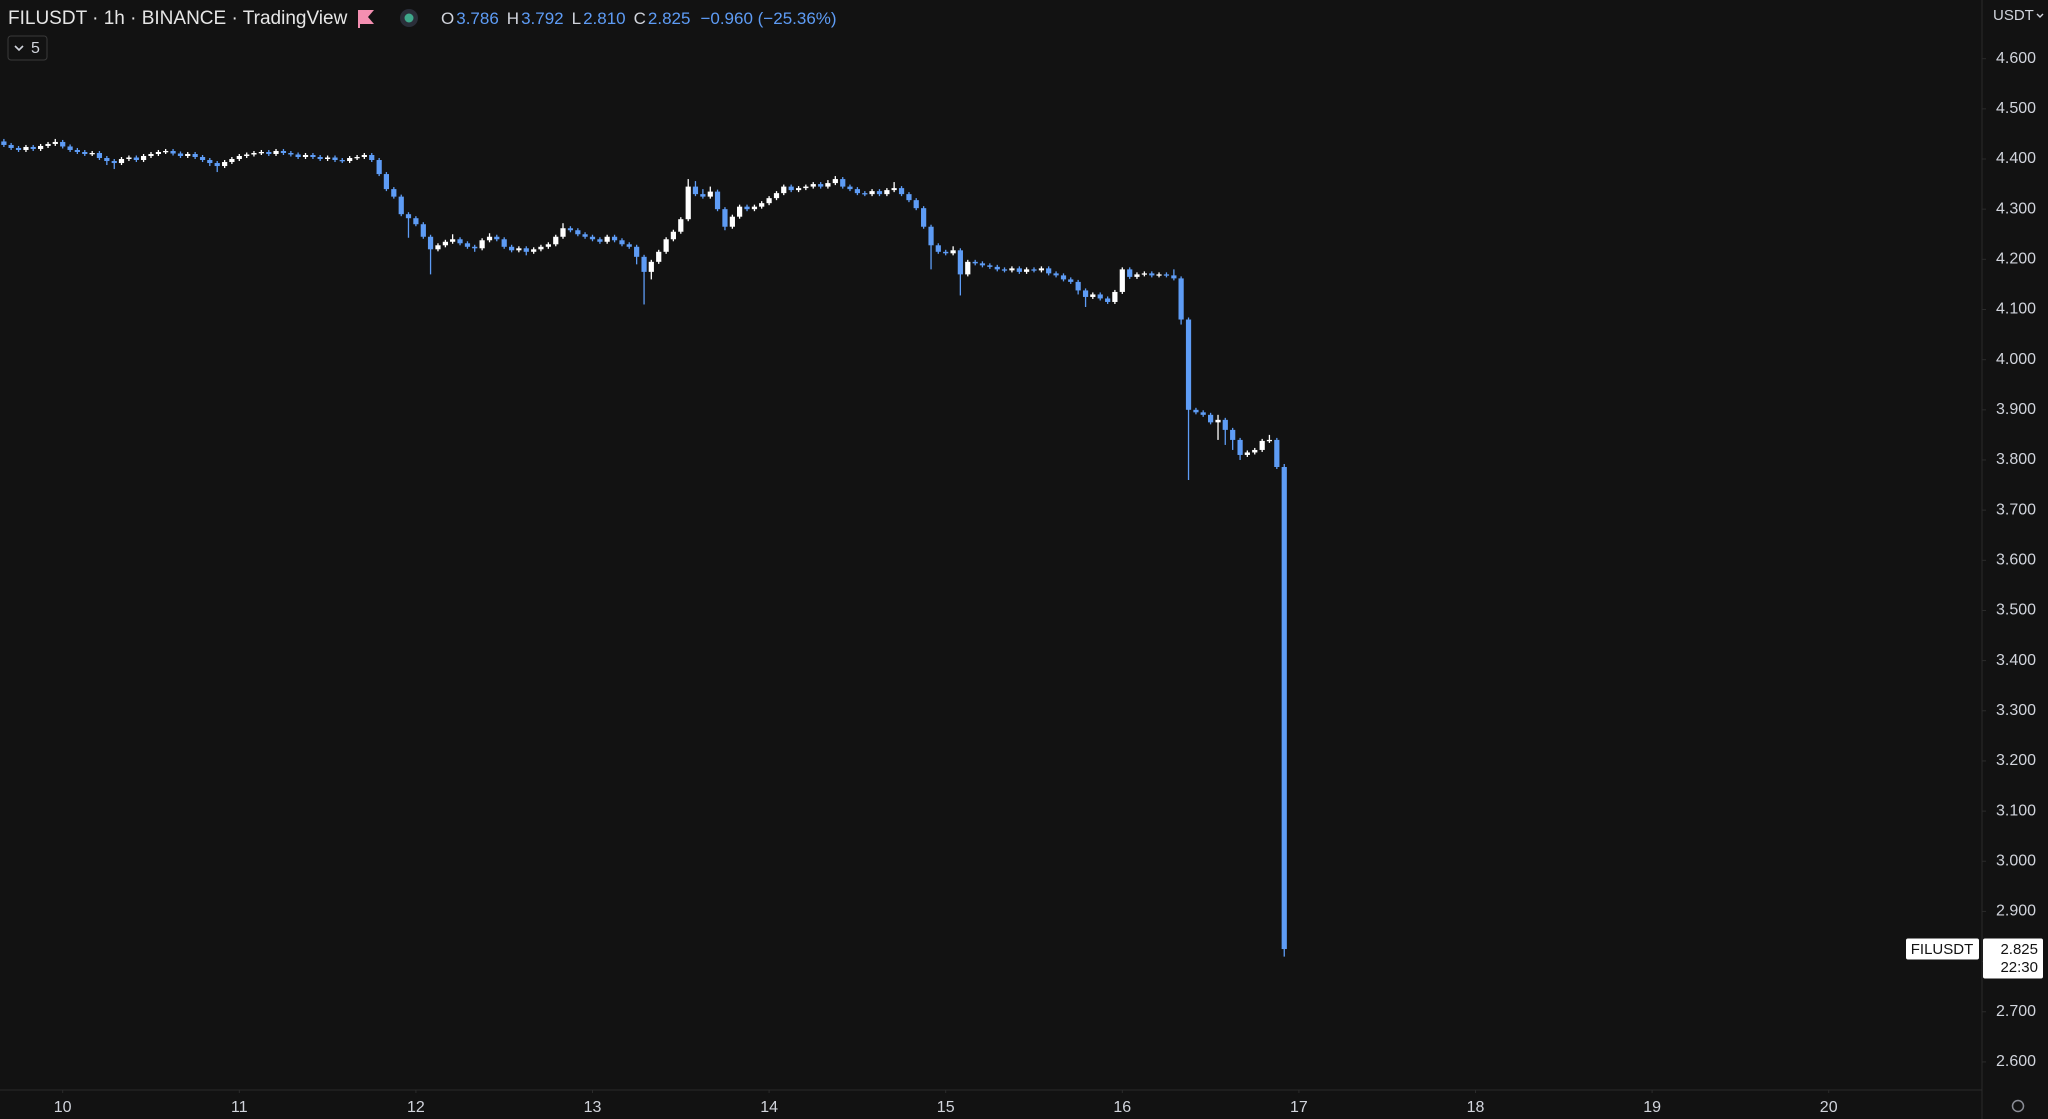  Describe the element at coordinates (2016, 208) in the screenshot. I see `y-tick-label: 4.300` at that location.